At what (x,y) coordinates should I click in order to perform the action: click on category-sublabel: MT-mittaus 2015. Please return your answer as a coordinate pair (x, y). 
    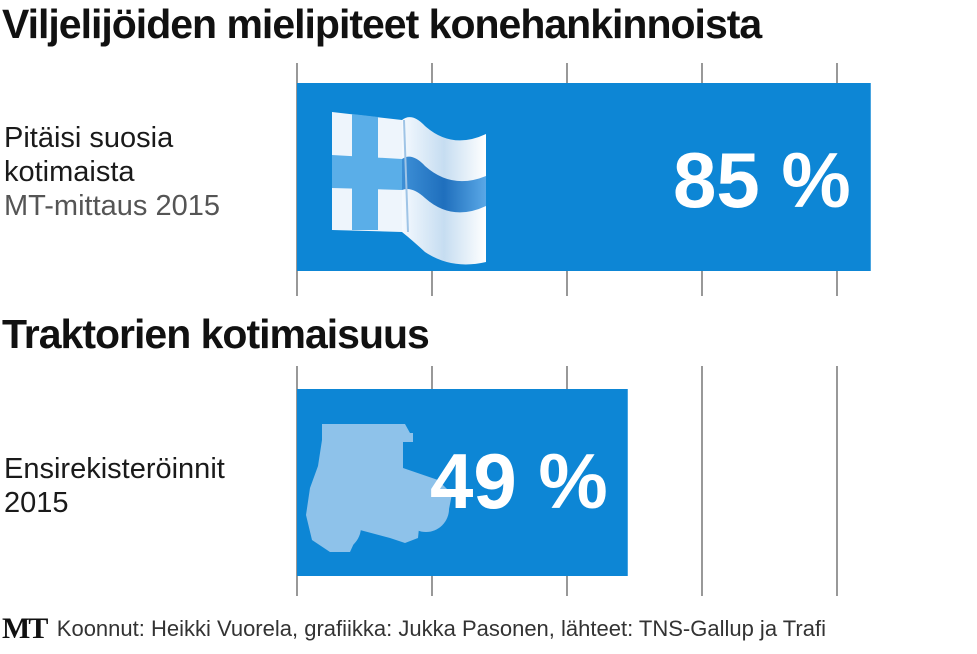
    Looking at the image, I should click on (112, 206).